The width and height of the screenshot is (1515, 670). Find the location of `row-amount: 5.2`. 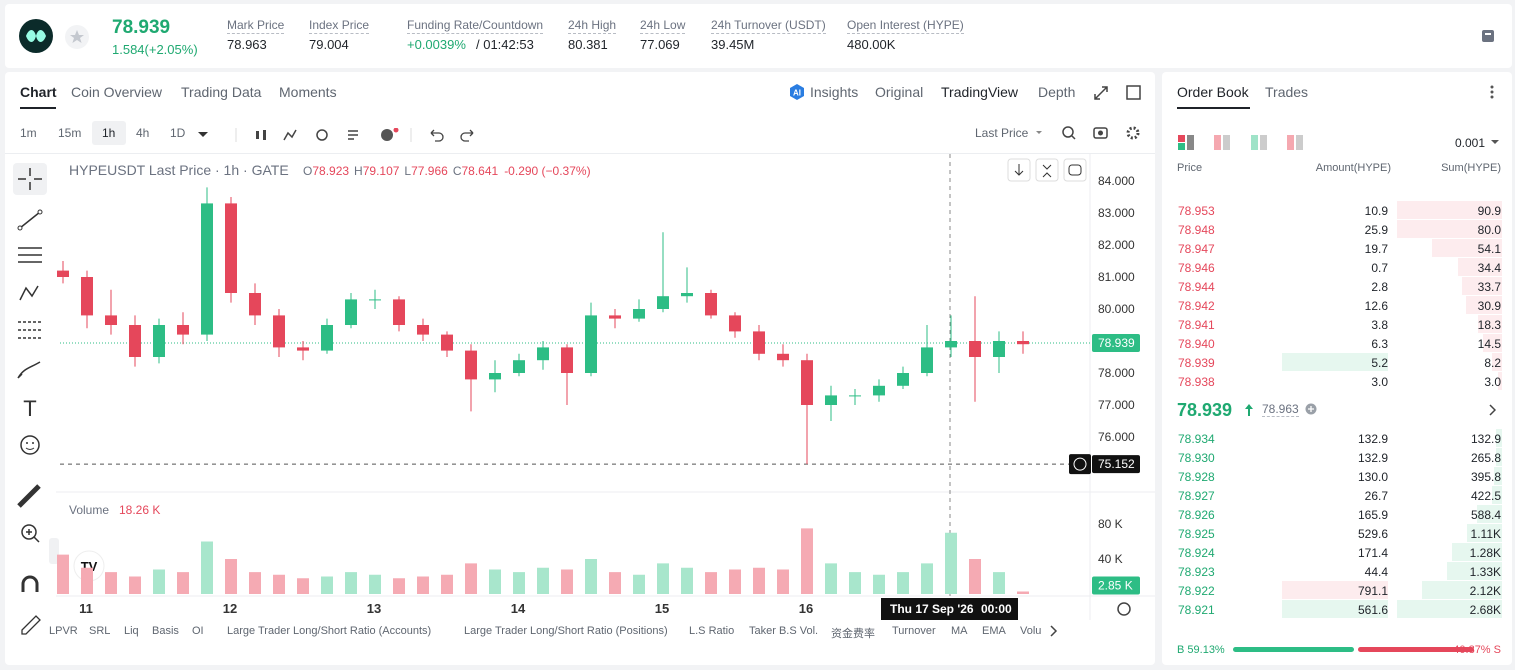

row-amount: 5.2 is located at coordinates (1379, 363).